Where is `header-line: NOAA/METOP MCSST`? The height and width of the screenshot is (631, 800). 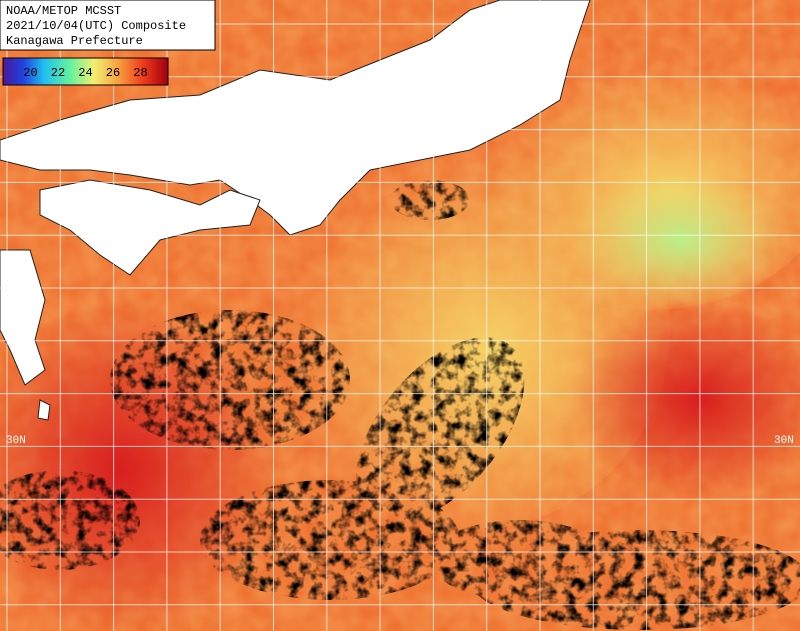 header-line: NOAA/METOP MCSST is located at coordinates (63, 11).